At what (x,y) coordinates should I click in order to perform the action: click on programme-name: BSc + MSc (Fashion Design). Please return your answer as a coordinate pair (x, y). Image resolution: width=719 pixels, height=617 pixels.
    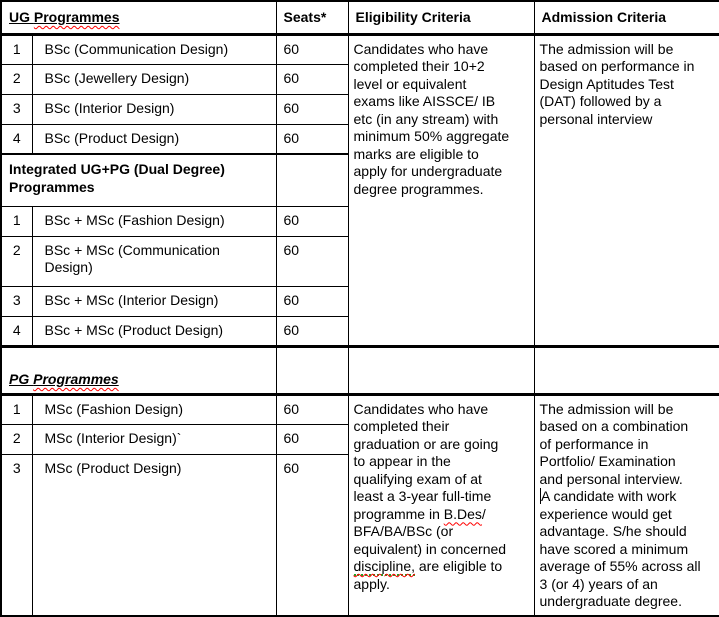
    Looking at the image, I should click on (154, 221).